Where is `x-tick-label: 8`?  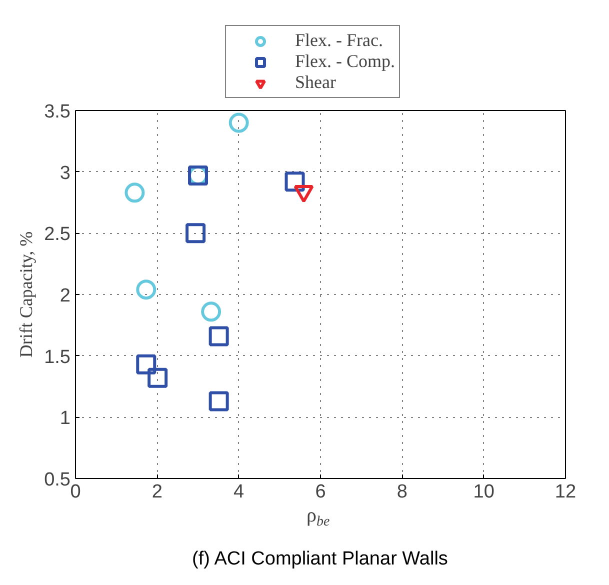
x-tick-label: 8 is located at coordinates (402, 492).